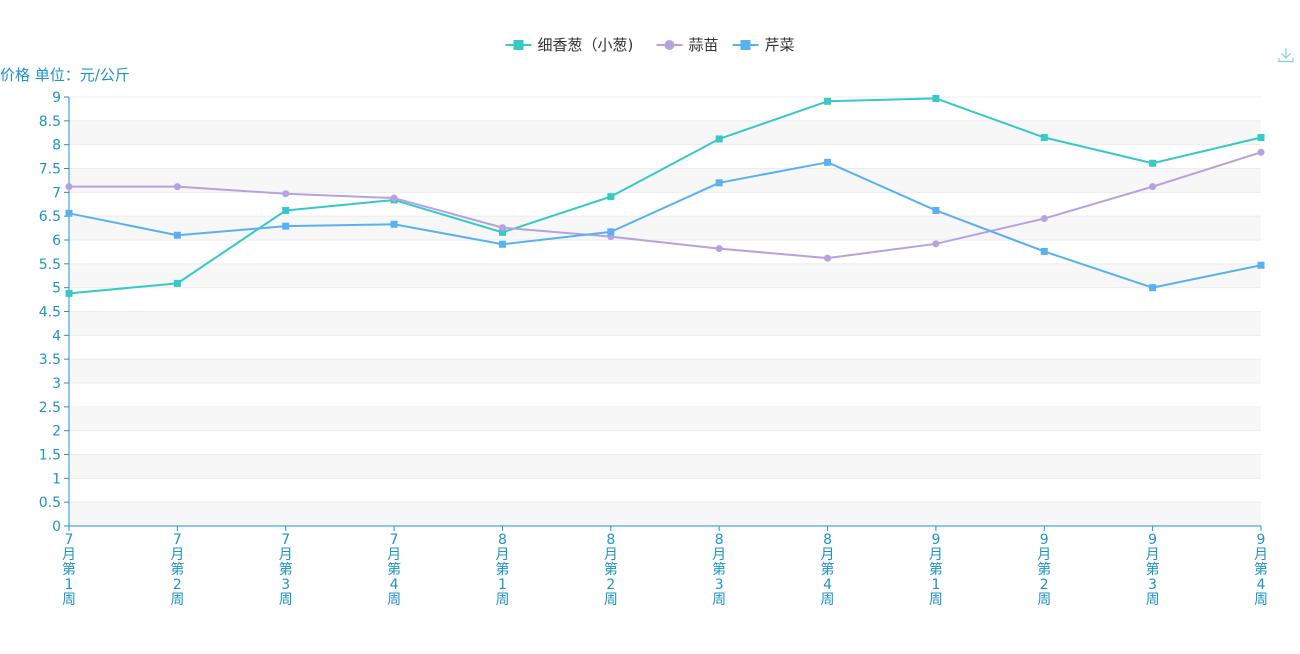  What do you see at coordinates (650, 45) in the screenshot?
I see `legend: 细香葱（小葱) 蒜苗 芹菜` at bounding box center [650, 45].